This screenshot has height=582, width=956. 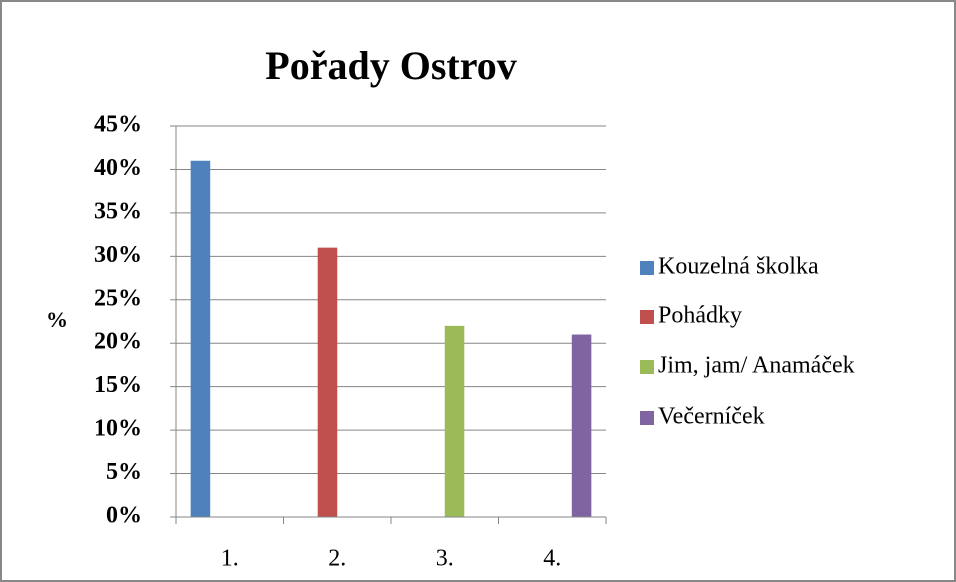 I want to click on legend-label: Kouzelná školka, so click(x=738, y=267).